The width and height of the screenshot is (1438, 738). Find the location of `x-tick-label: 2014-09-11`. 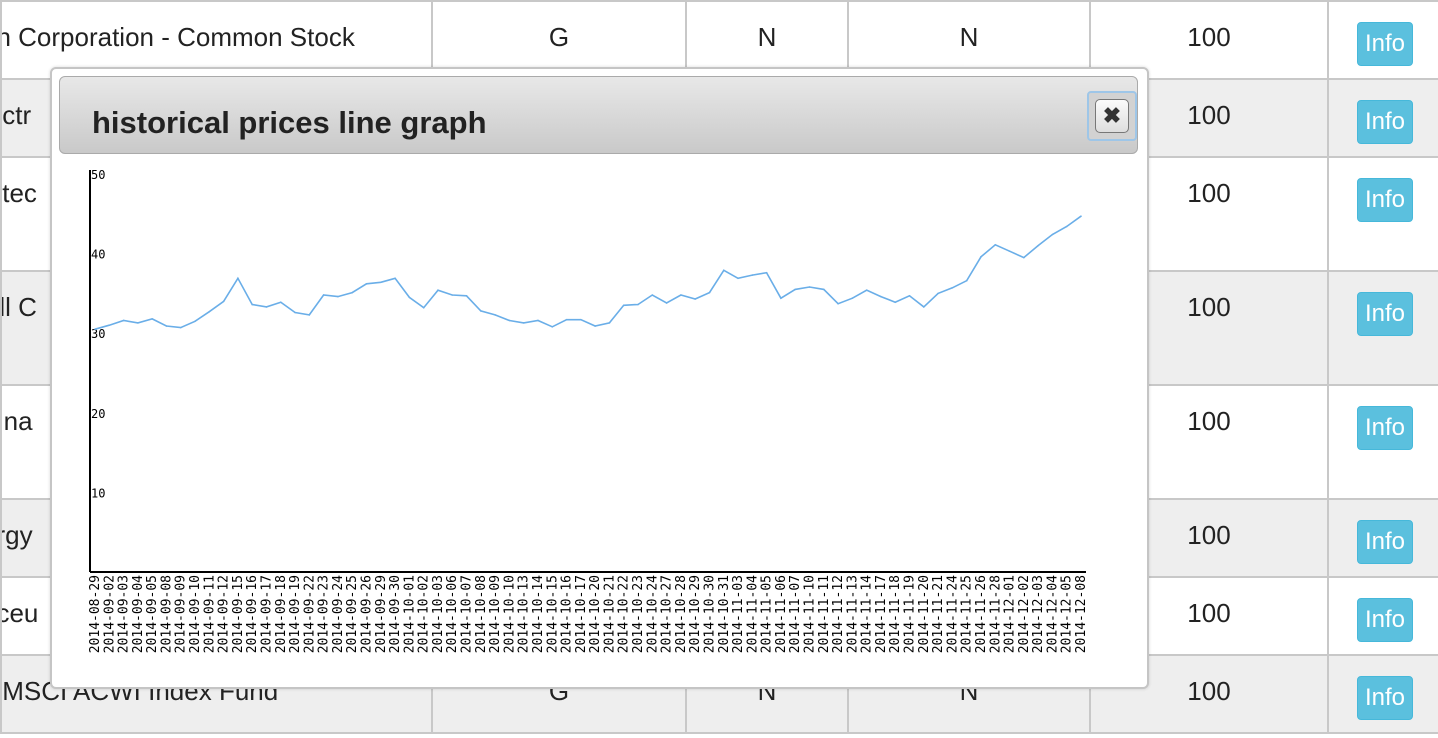

x-tick-label: 2014-09-11 is located at coordinates (209, 614).